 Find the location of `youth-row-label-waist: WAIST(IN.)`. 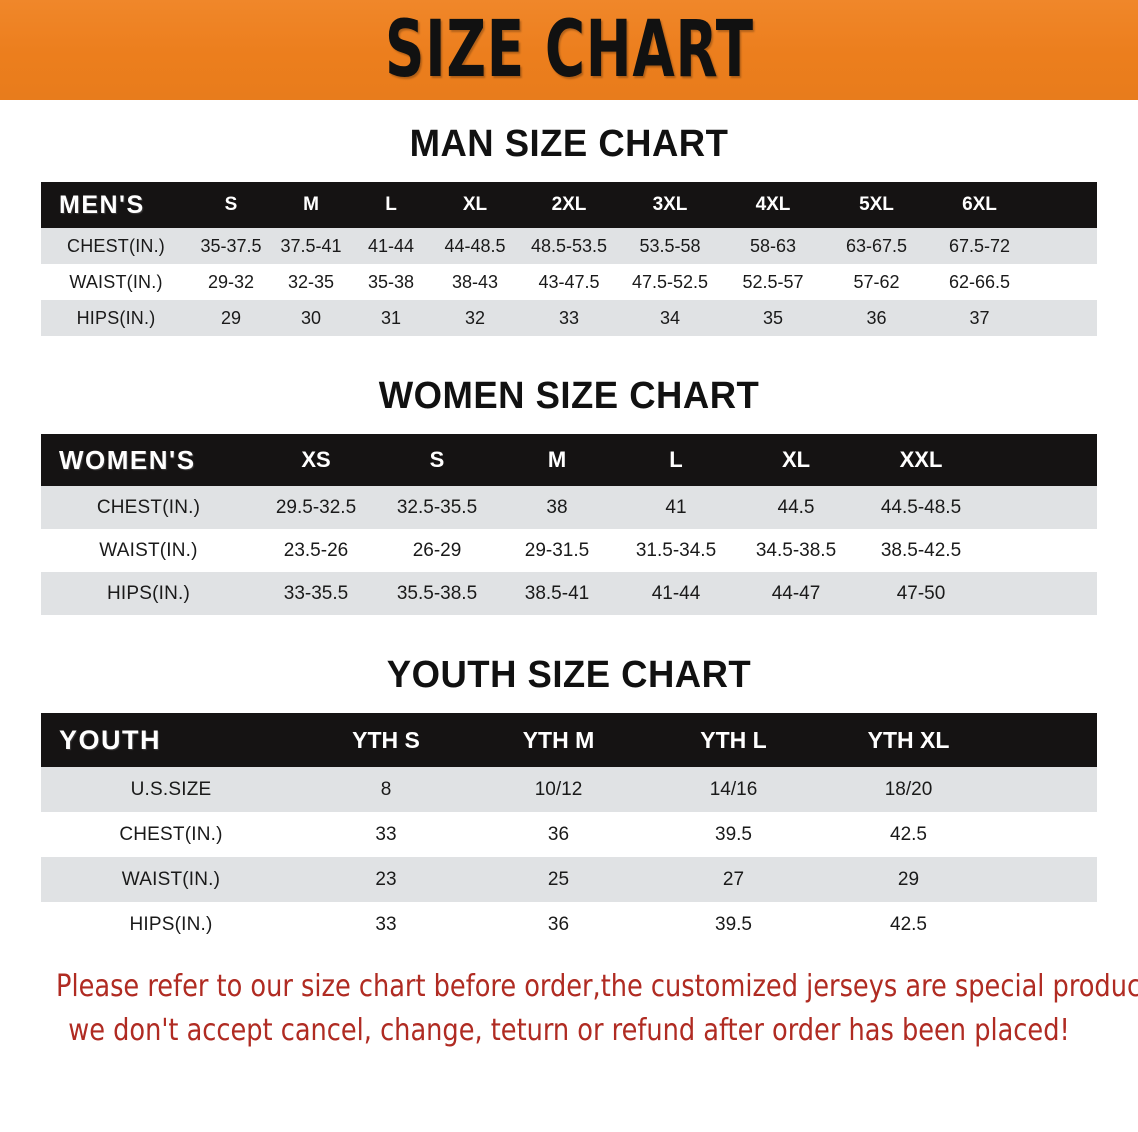

youth-row-label-waist: WAIST(IN.) is located at coordinates (171, 879).